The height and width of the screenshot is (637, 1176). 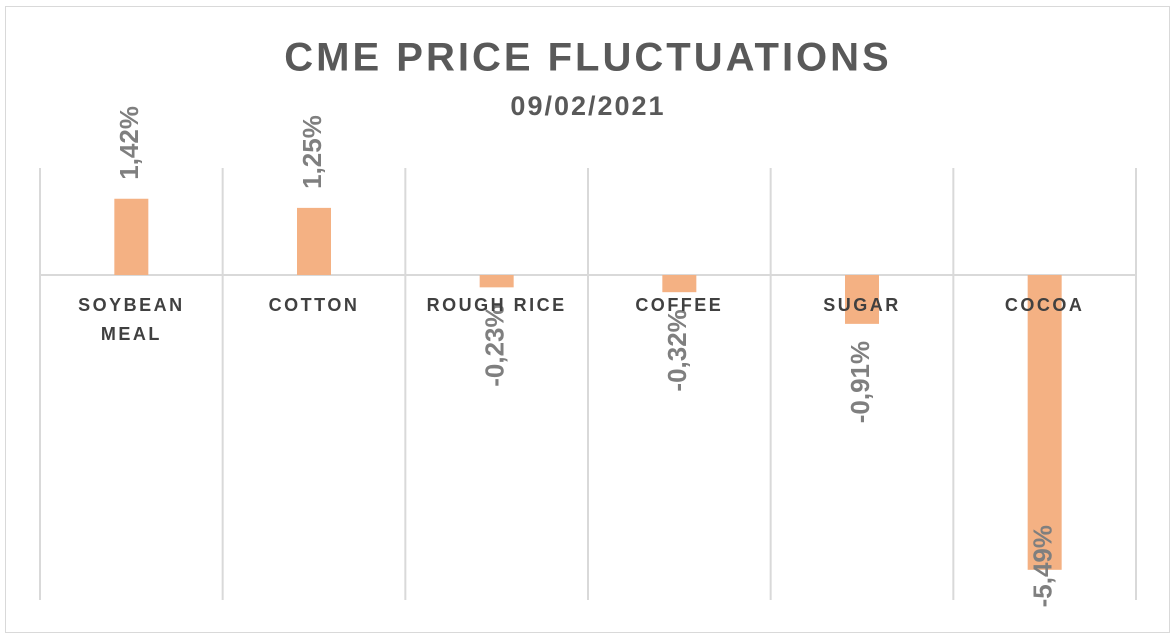 What do you see at coordinates (679, 305) in the screenshot?
I see `x-tick-label: COFFEE` at bounding box center [679, 305].